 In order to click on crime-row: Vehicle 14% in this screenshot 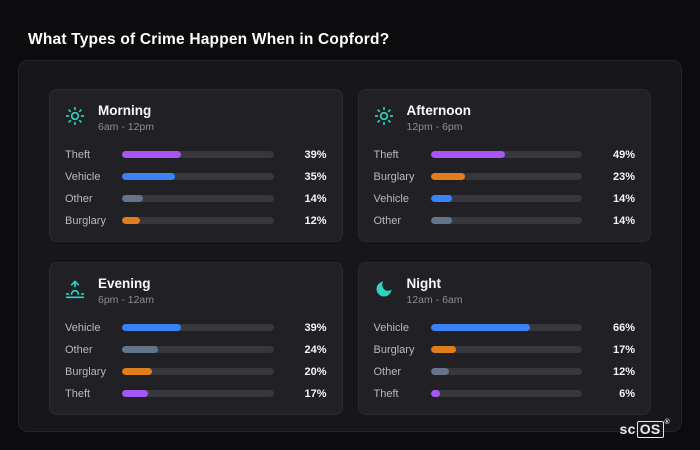, I will do `click(505, 198)`.